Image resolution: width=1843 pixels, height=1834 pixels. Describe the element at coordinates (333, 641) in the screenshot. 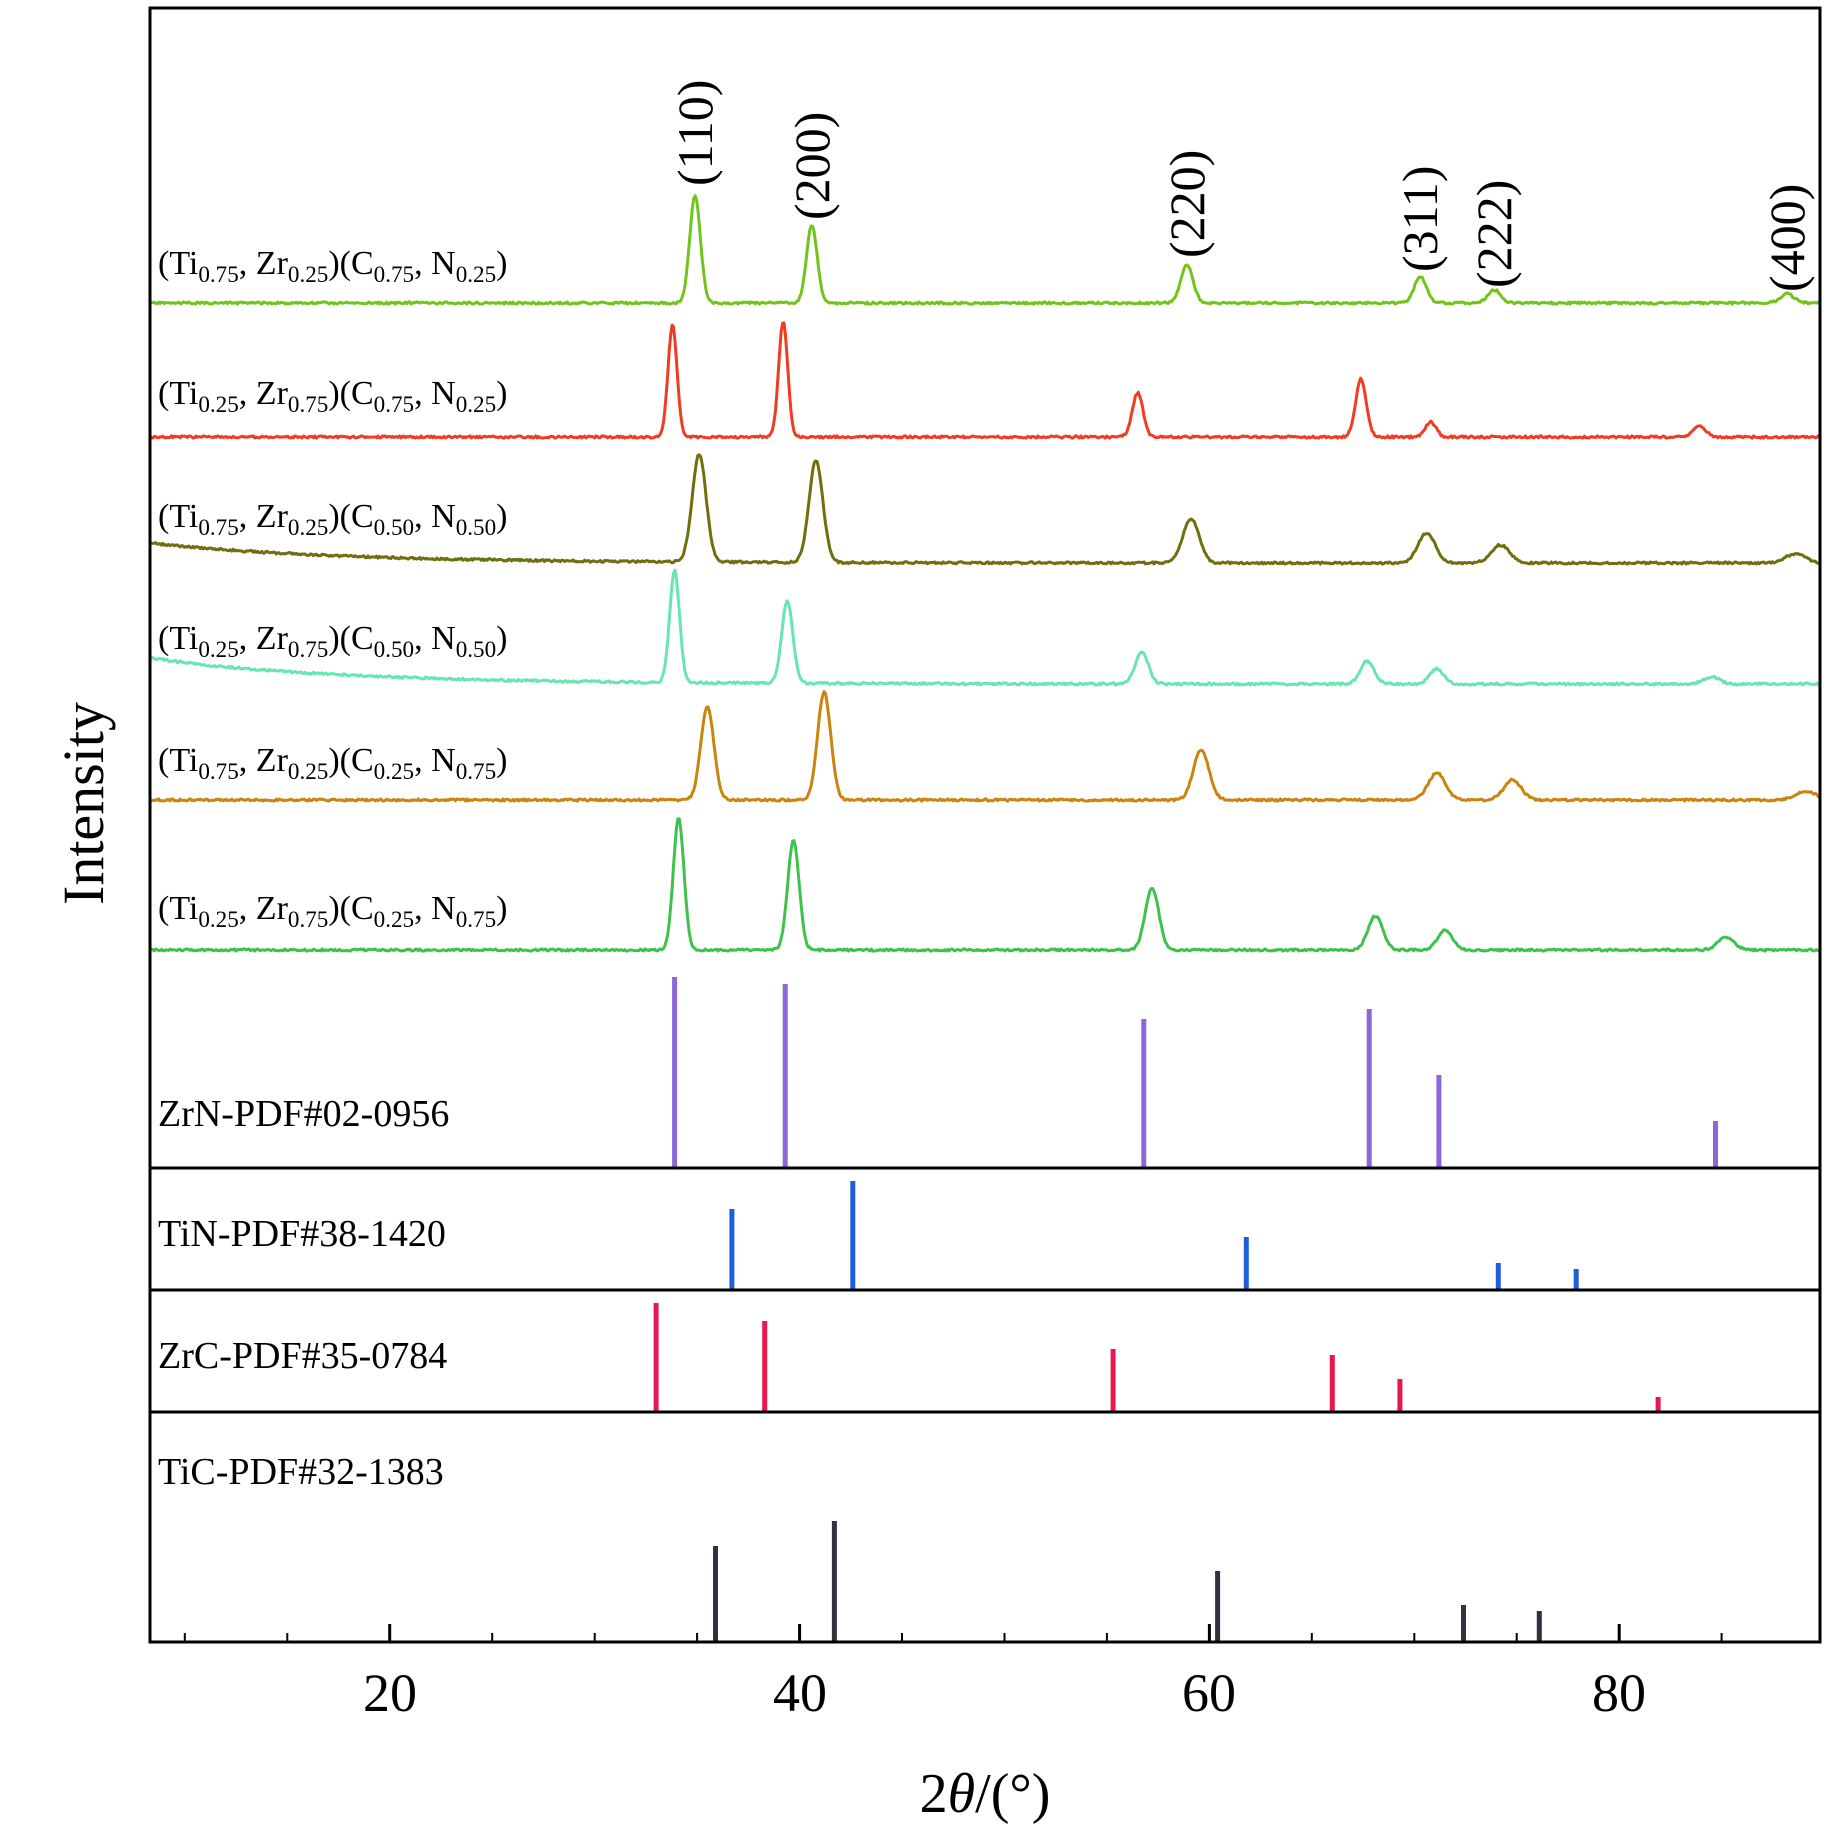

I see `series-label-3: (Ti0.25, Zr0.75)(C0.50, N0.50)` at that location.